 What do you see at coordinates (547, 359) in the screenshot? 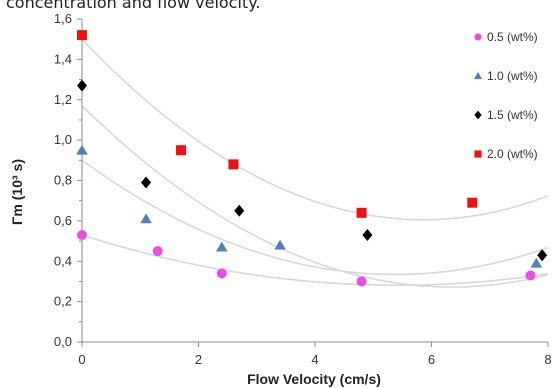
I see `x-tick-label: 8` at bounding box center [547, 359].